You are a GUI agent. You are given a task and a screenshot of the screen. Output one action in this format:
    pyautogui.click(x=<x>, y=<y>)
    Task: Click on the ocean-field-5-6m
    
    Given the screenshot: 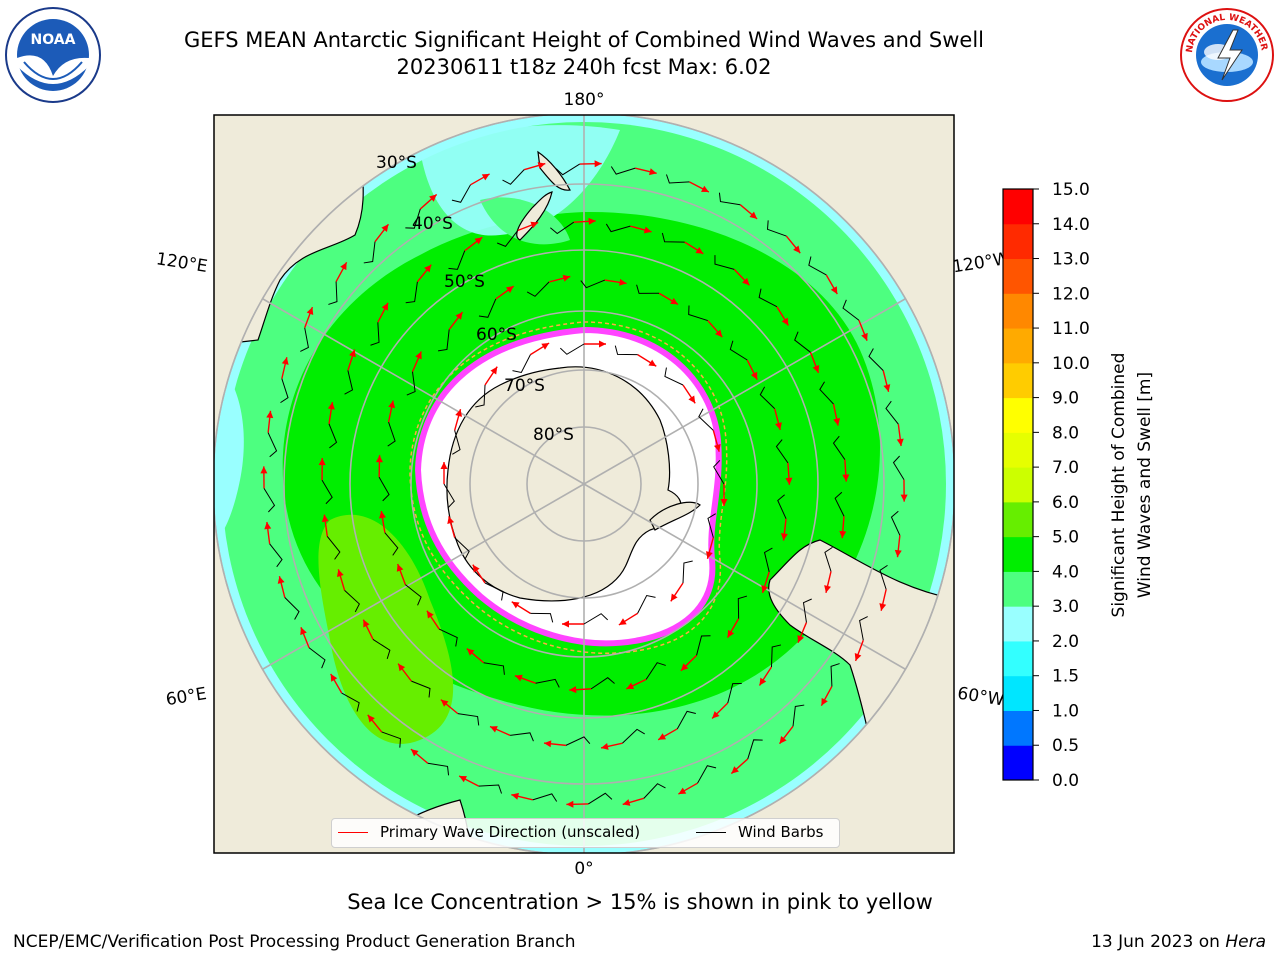 What is the action you would take?
    pyautogui.click(x=386, y=629)
    